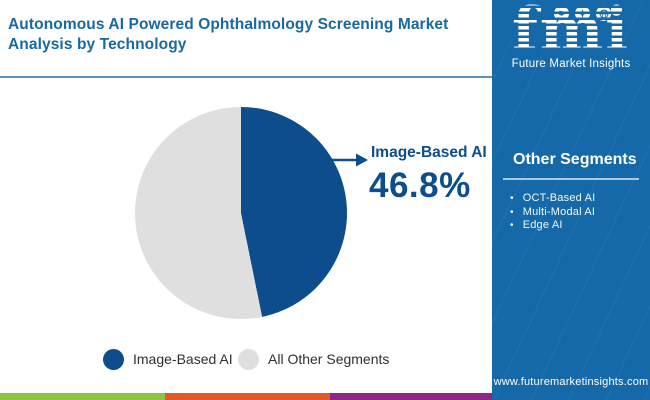  Describe the element at coordinates (246, 77) in the screenshot. I see `title-divider` at that location.